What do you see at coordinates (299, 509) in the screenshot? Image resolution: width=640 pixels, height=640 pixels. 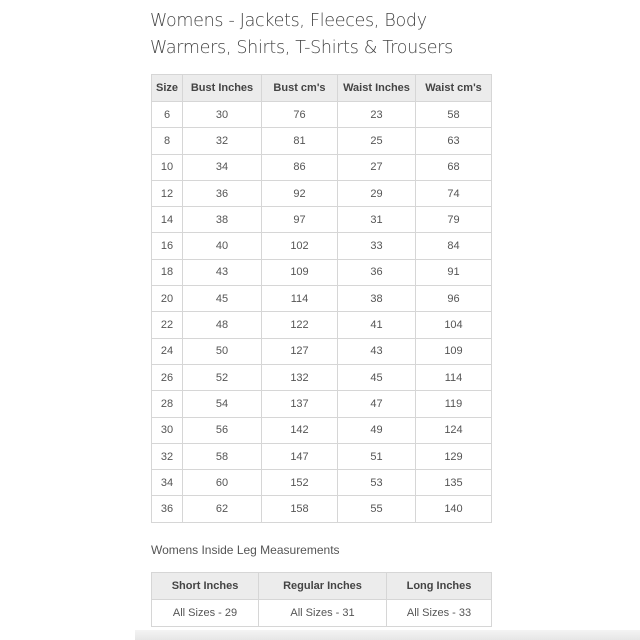 I see `table-cell: 158` at bounding box center [299, 509].